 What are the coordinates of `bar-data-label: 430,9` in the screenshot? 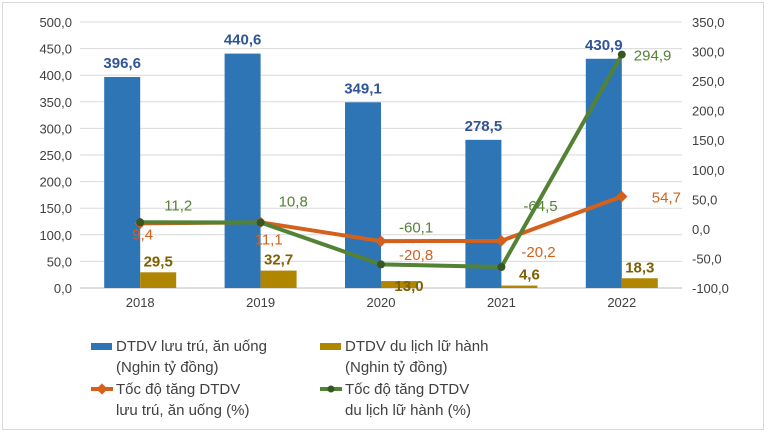 It's located at (604, 45).